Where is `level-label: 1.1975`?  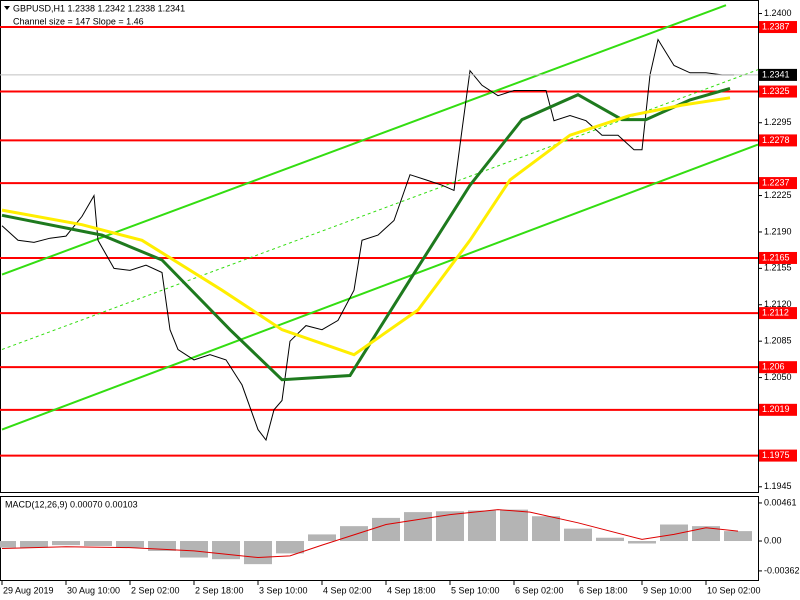
level-label: 1.1975 is located at coordinates (776, 455).